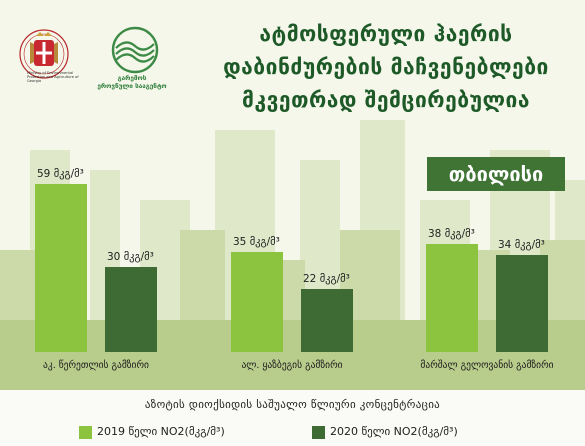  What do you see at coordinates (386, 100) in the screenshot?
I see `headline-line-3: მკვეთრად შემცირებულია` at bounding box center [386, 100].